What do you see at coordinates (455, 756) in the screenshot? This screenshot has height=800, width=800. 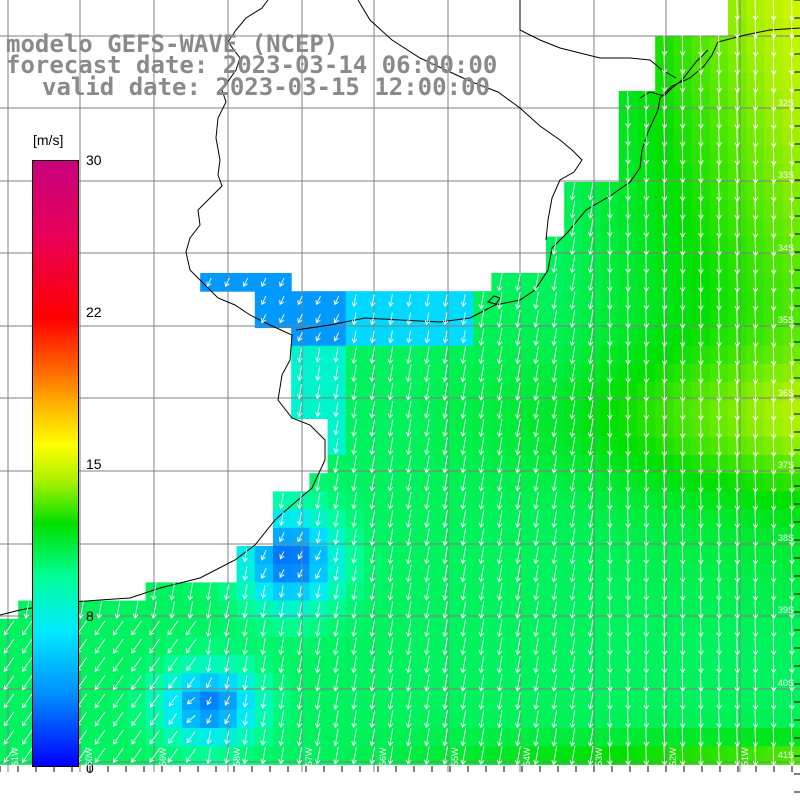 I see `lon-label: 55W` at bounding box center [455, 756].